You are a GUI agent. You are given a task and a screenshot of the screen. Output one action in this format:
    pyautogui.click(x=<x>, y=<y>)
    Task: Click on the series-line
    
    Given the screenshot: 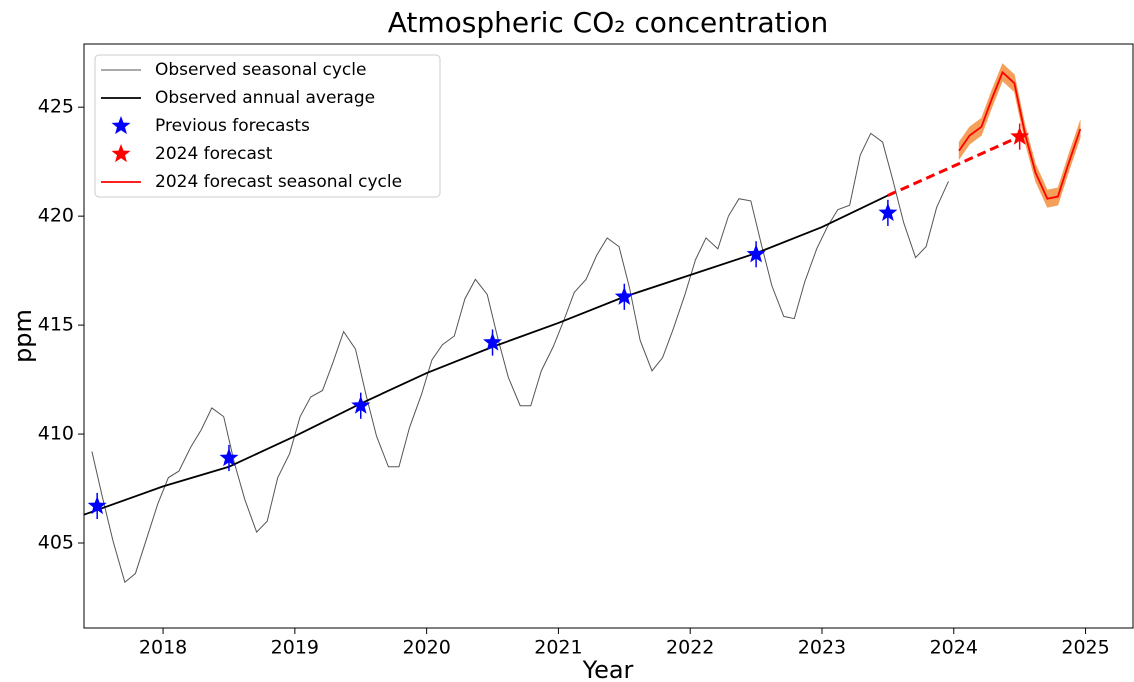 What is the action you would take?
    pyautogui.click(x=1020, y=135)
    